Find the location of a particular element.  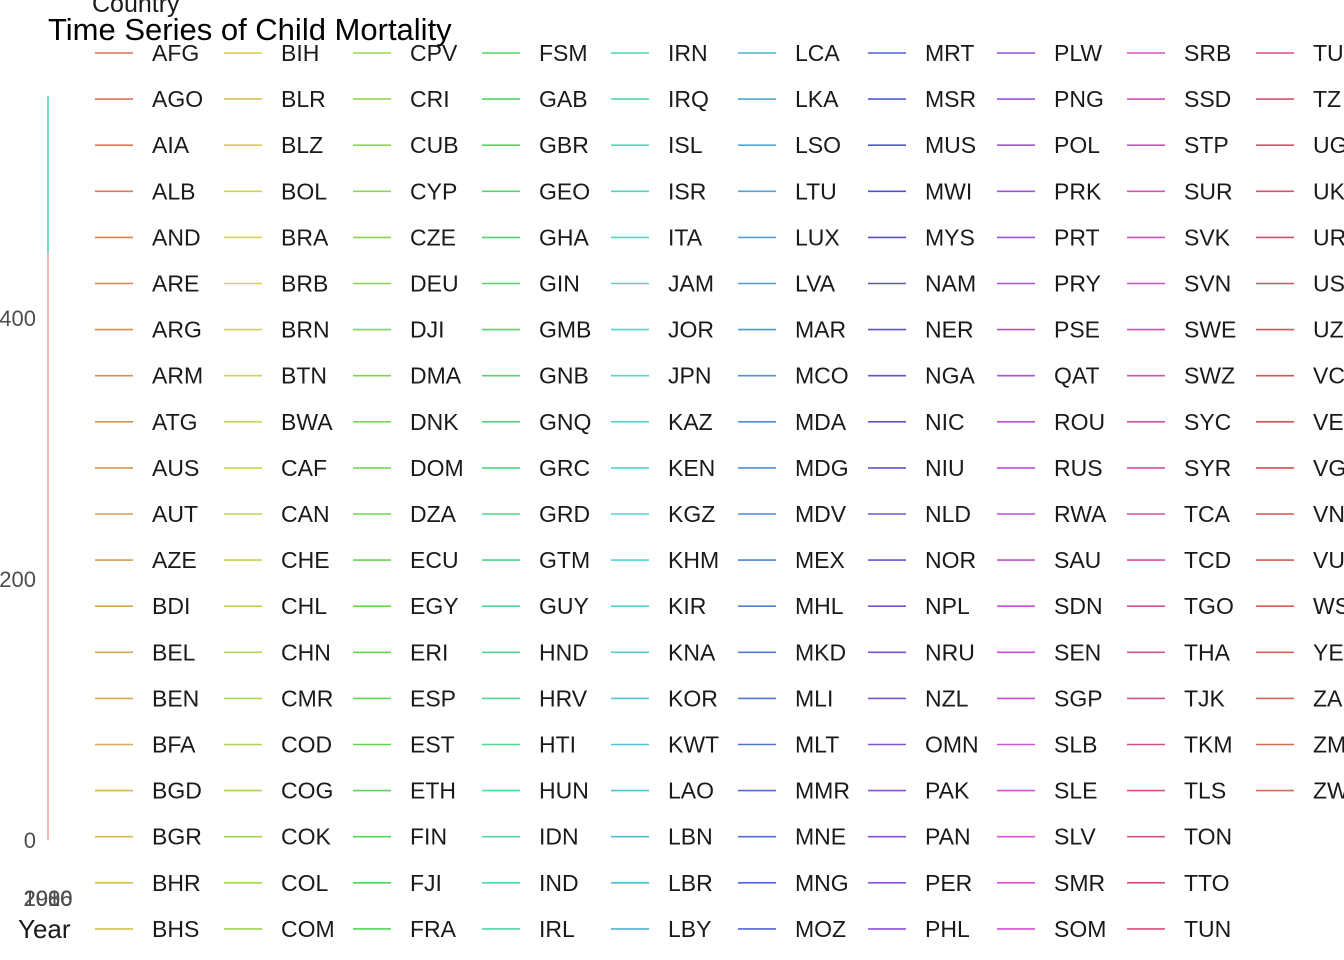

legend-label: MWI is located at coordinates (948, 191).